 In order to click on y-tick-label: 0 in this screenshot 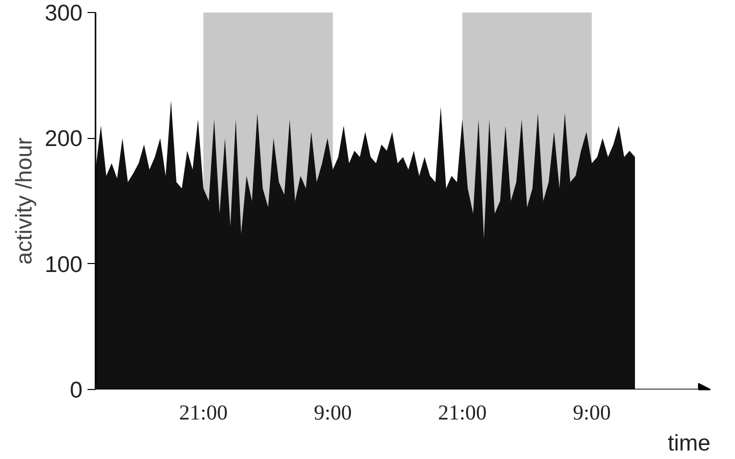, I will do `click(76, 389)`.